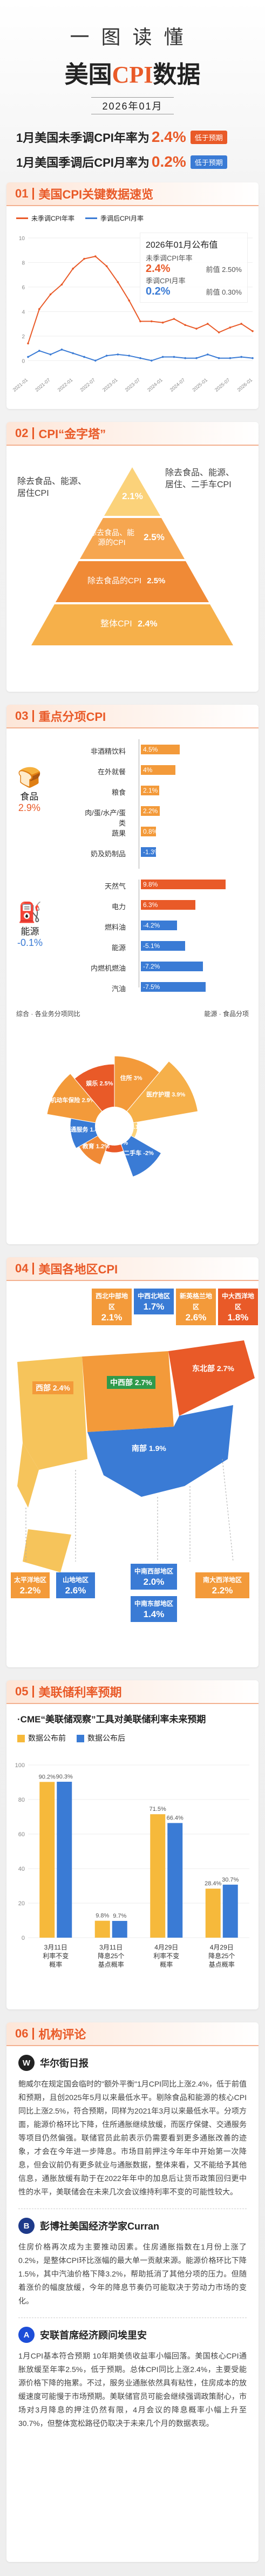 The image size is (265, 2576). What do you see at coordinates (132, 1692) in the screenshot?
I see `section-header: 05 美联储利率预期` at bounding box center [132, 1692].